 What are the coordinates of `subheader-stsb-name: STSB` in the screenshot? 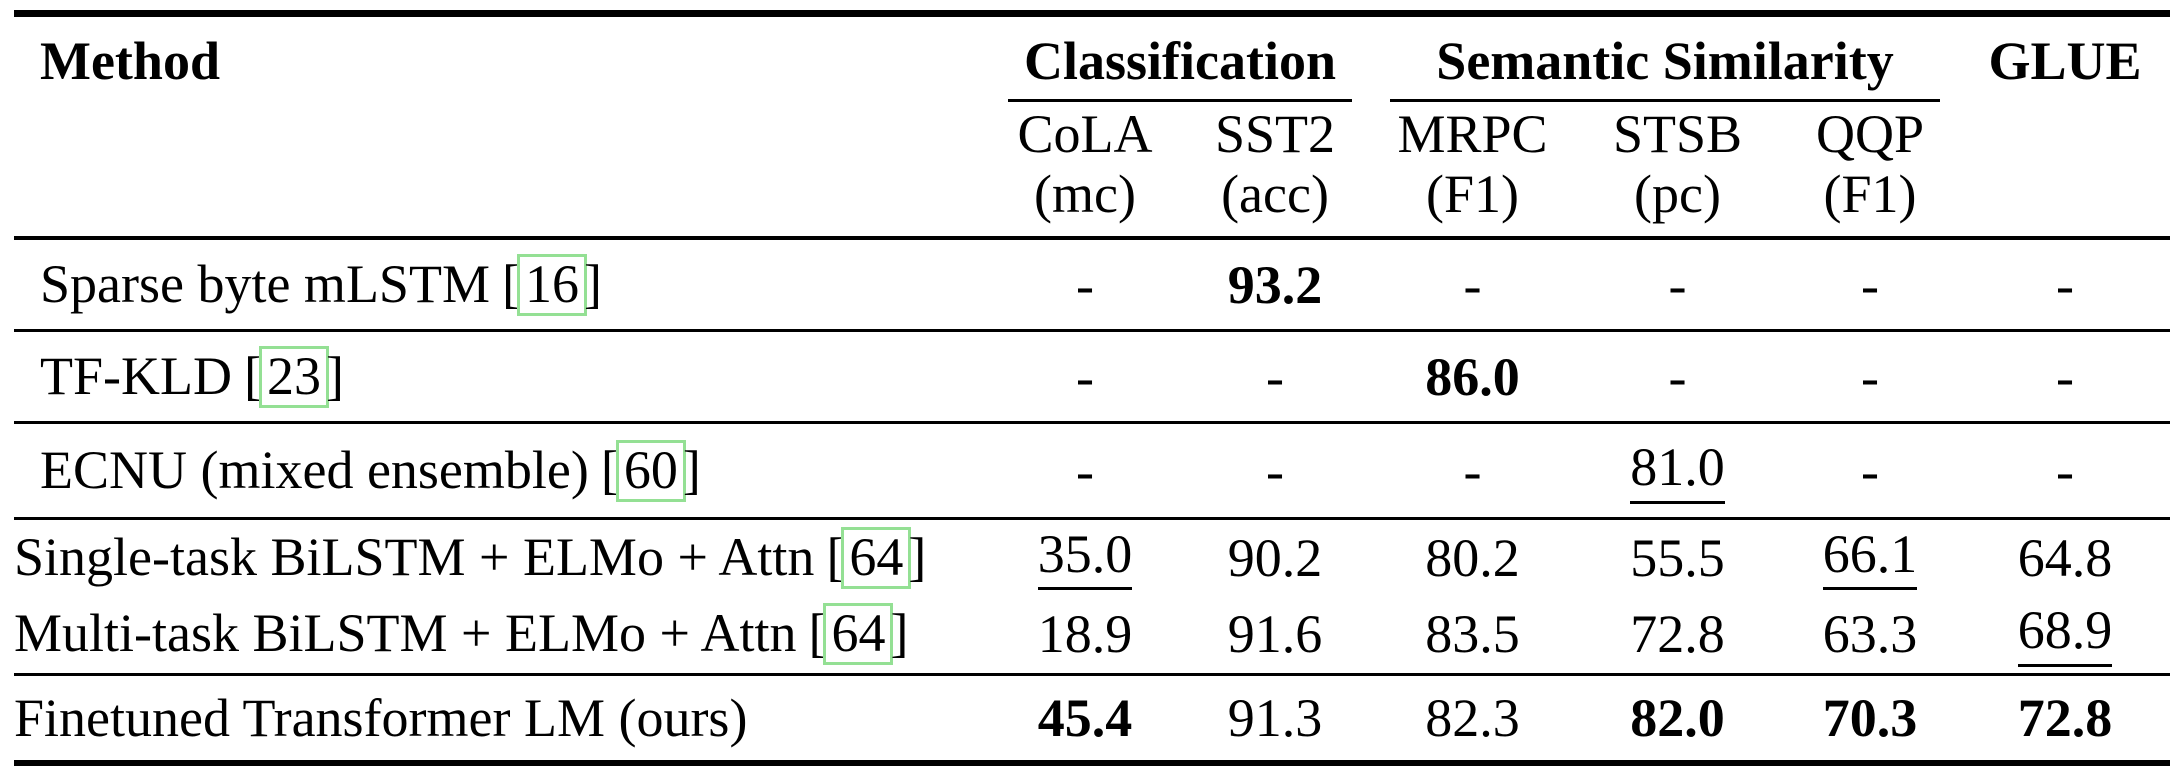 It's located at (1677, 134).